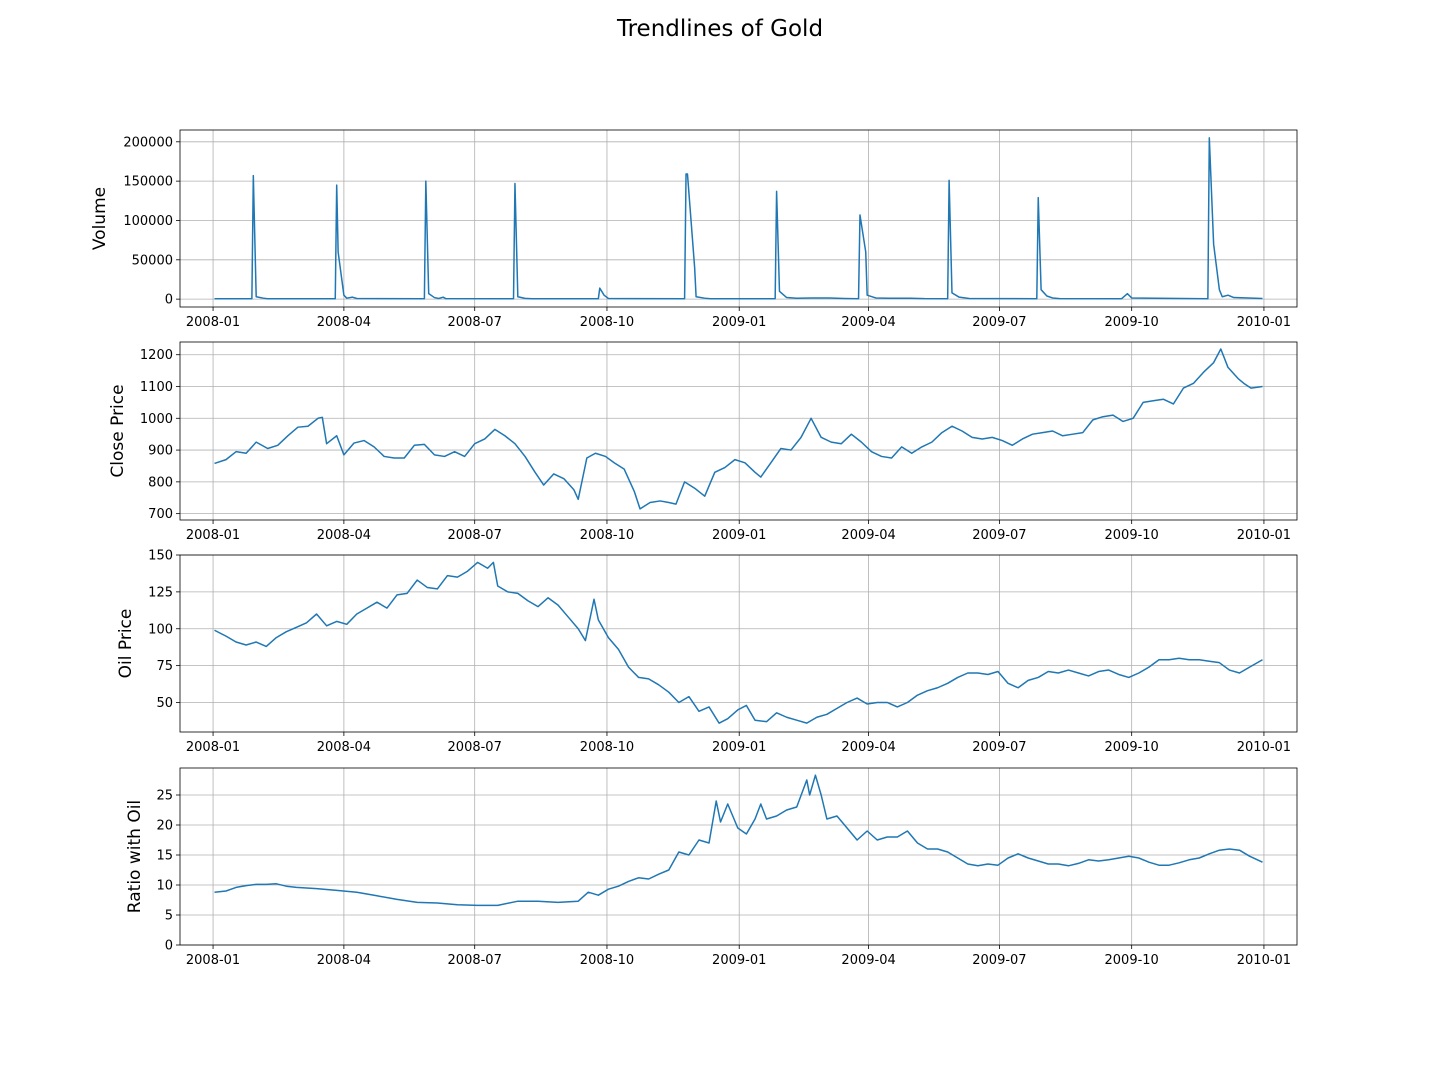 This screenshot has height=1080, width=1440. What do you see at coordinates (160, 556) in the screenshot?
I see `y-tick-label: 150` at bounding box center [160, 556].